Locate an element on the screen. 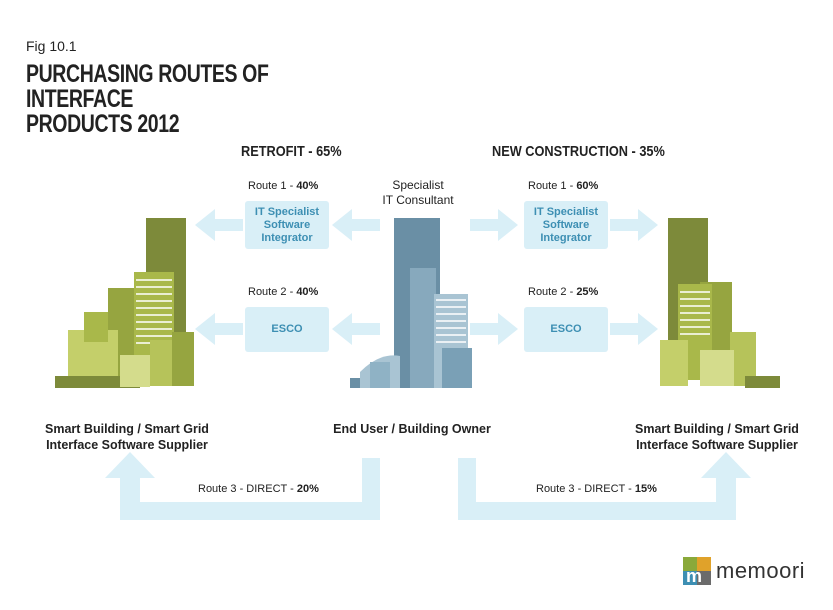 The height and width of the screenshot is (610, 833). arrow-route1-right-outer is located at coordinates (634, 225).